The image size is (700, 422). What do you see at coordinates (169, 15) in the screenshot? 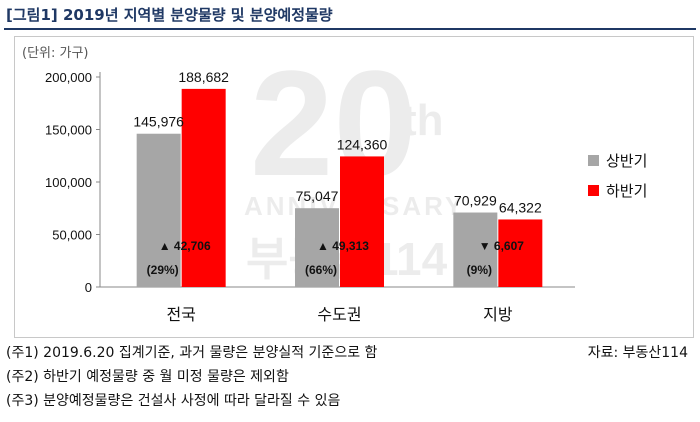
I see `chart-title: [그림1] 2019년 지역별 분양물량 및 분양예정물량` at bounding box center [169, 15].